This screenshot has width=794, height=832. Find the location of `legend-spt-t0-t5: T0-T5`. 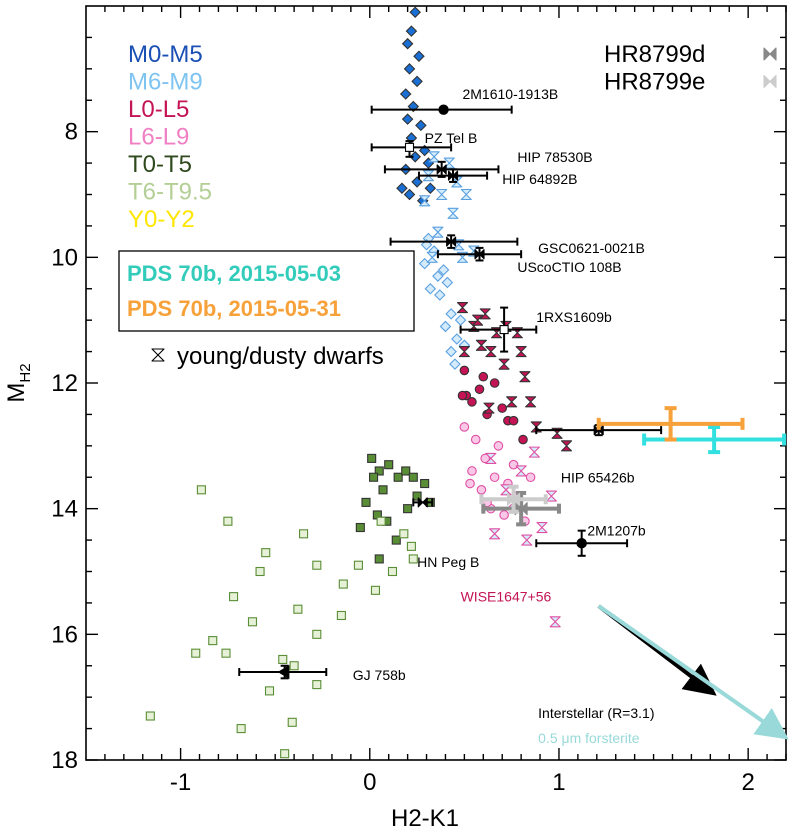

legend-spt-t0-t5: T0-T5 is located at coordinates (160, 164).